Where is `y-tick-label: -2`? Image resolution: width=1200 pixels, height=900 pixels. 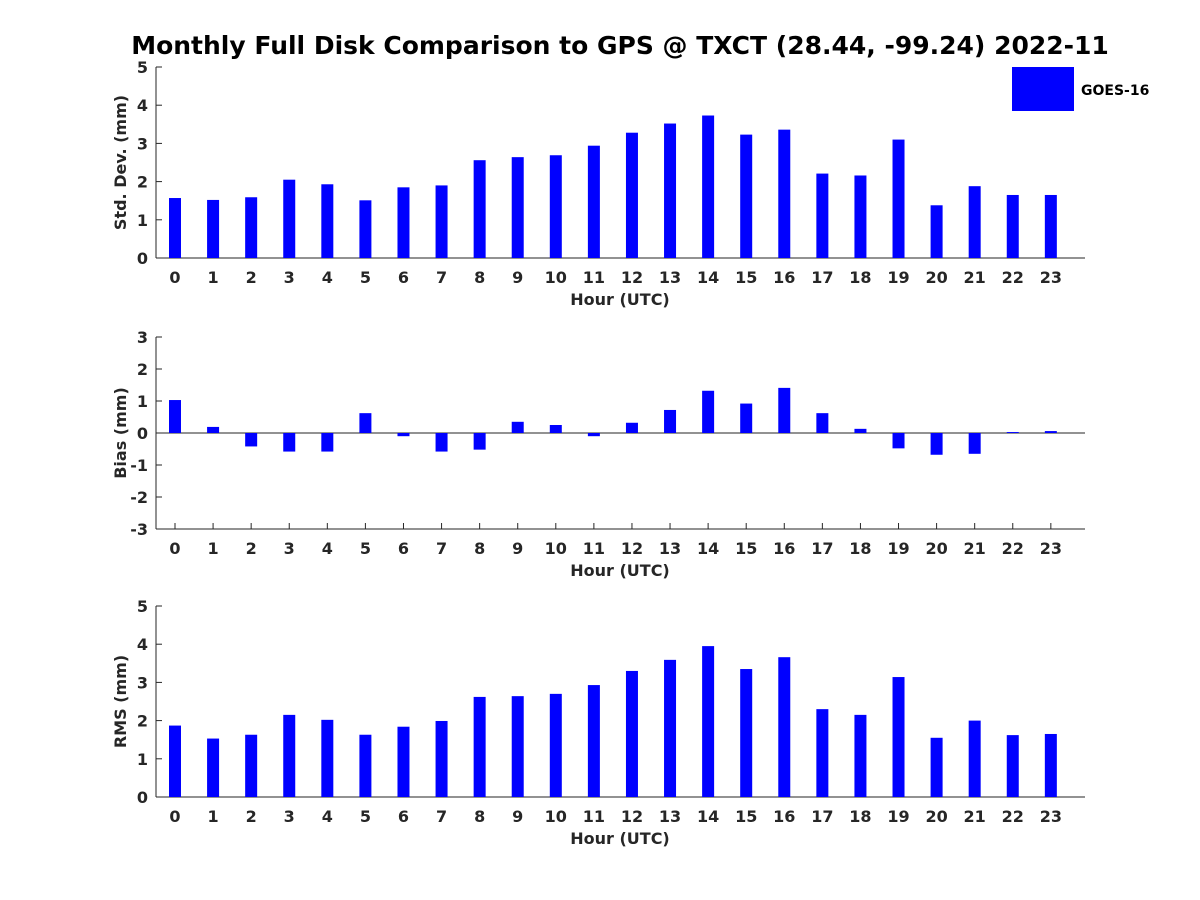 y-tick-label: -2 is located at coordinates (139, 497).